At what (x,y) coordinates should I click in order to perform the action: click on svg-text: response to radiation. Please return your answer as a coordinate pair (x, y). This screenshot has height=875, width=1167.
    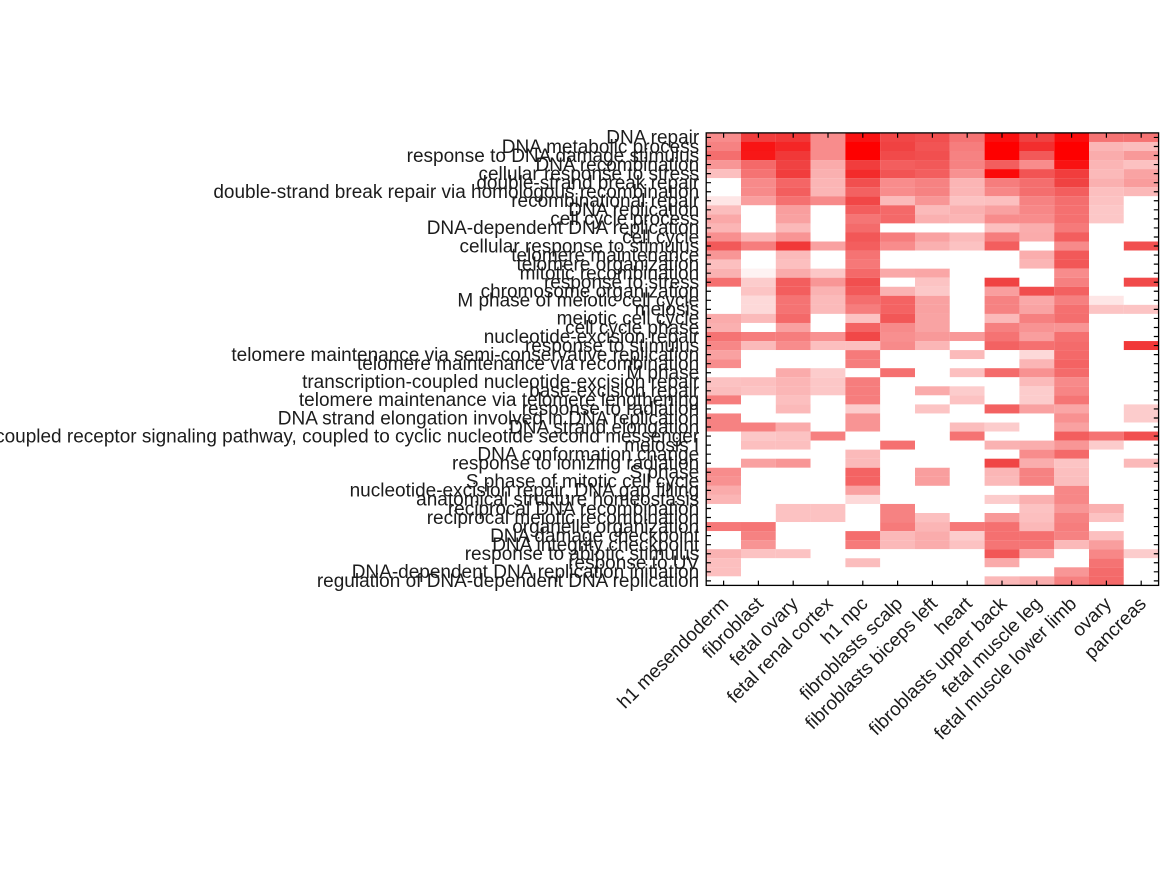
    Looking at the image, I should click on (610, 409).